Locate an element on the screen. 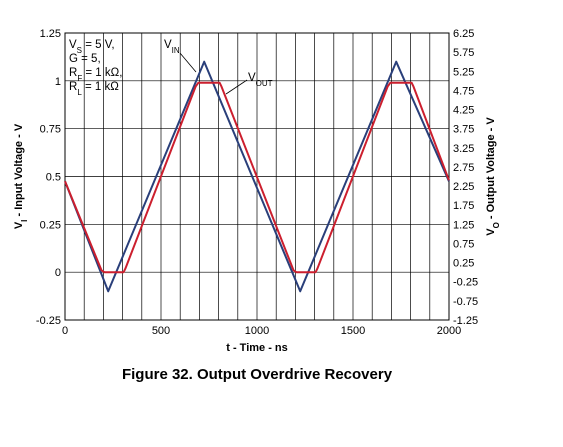  condition-text-rest: = 1 kΩ is located at coordinates (100, 87).